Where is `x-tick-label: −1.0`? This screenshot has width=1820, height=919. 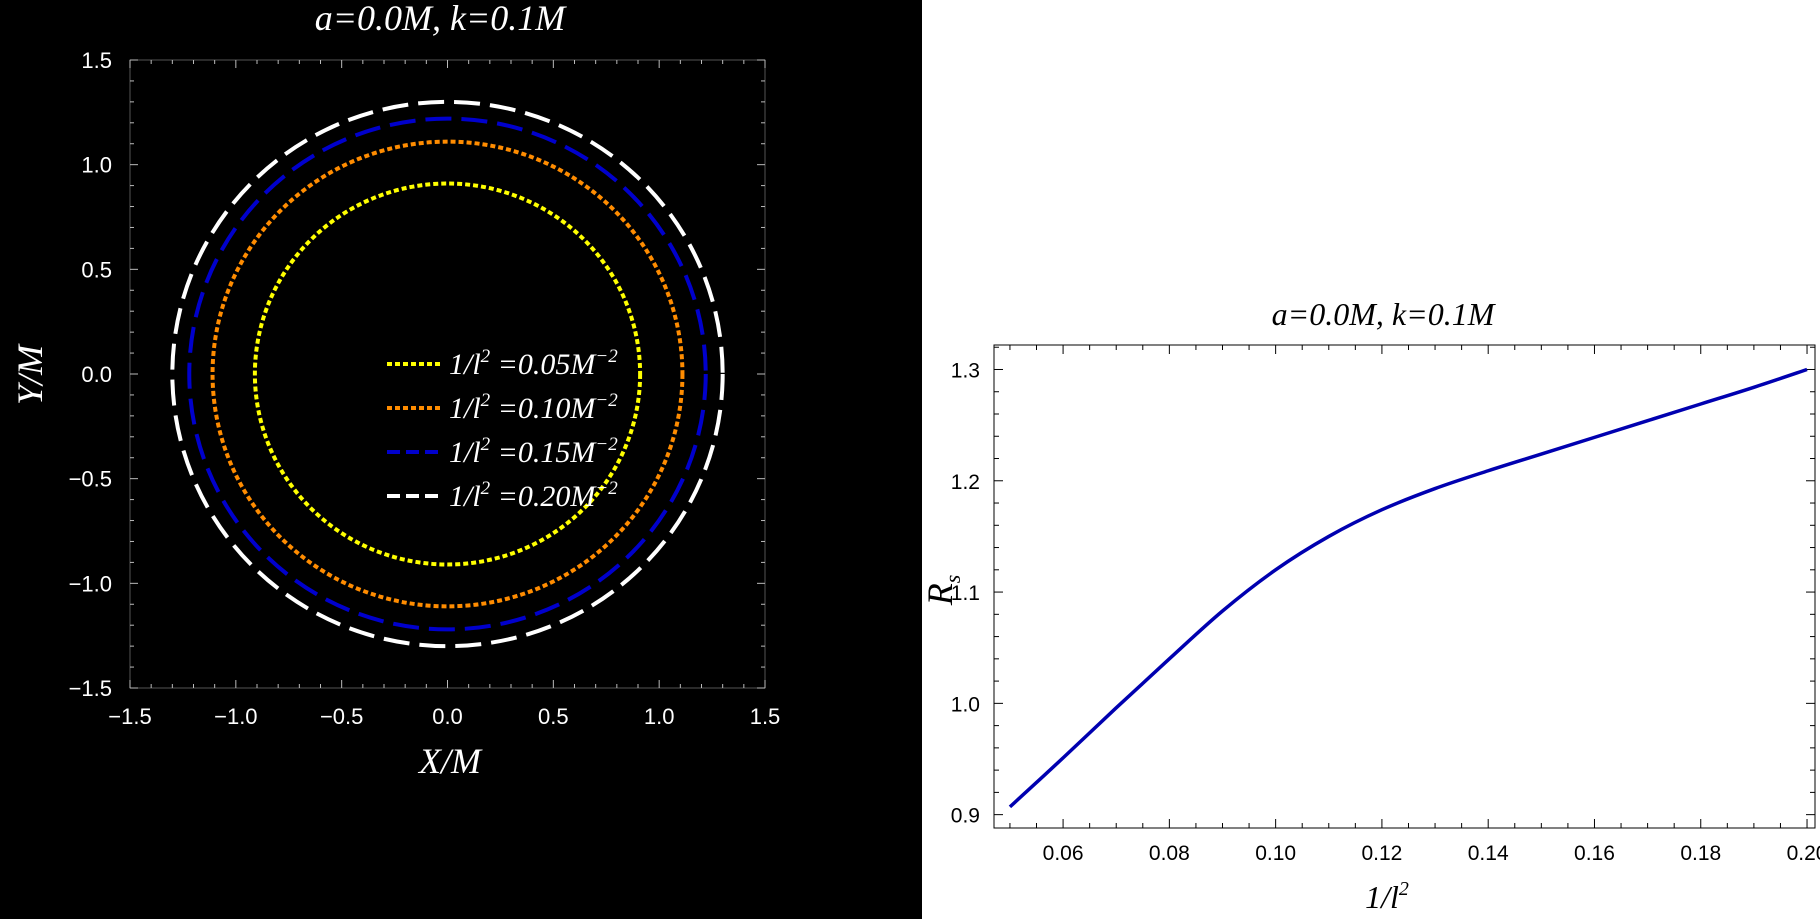 x-tick-label: −1.0 is located at coordinates (235, 716).